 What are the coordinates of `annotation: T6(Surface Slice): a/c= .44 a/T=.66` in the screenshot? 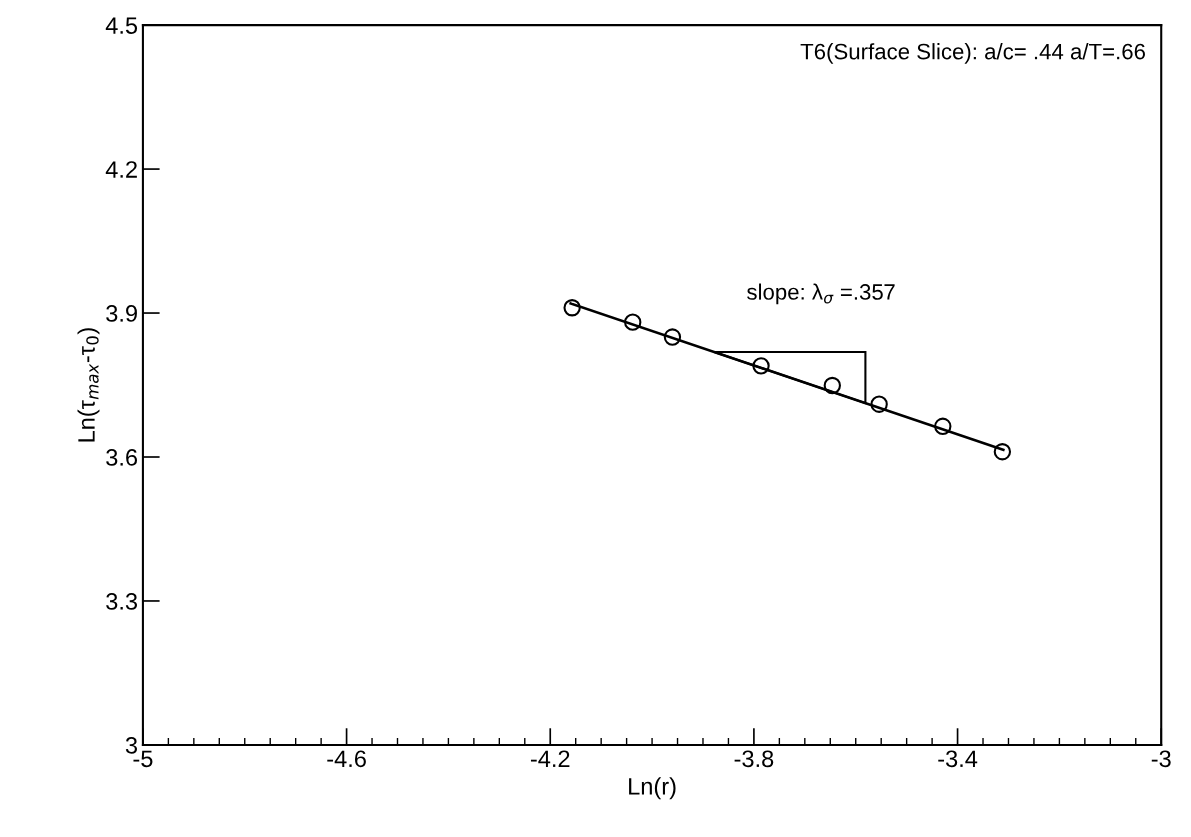 It's located at (972, 53).